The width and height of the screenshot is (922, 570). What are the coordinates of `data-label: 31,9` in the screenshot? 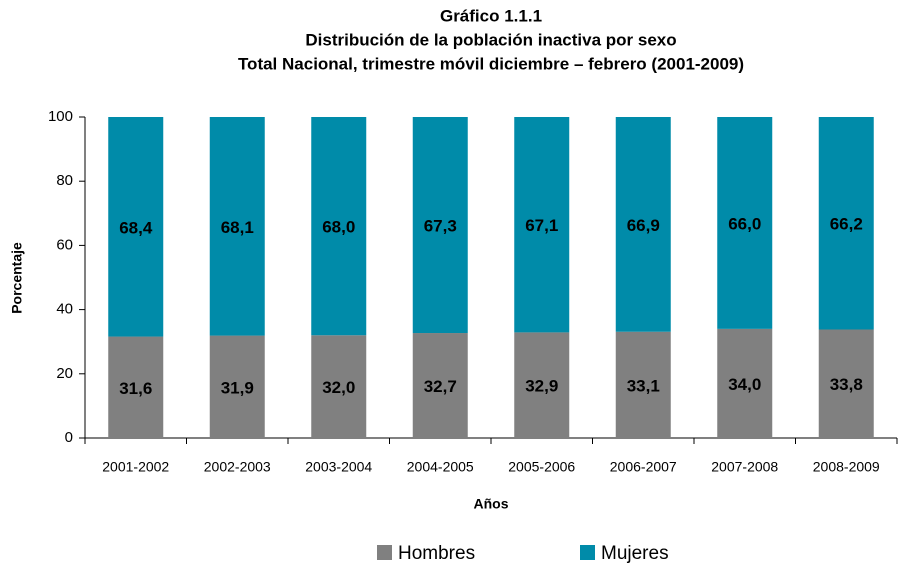 It's located at (237, 387).